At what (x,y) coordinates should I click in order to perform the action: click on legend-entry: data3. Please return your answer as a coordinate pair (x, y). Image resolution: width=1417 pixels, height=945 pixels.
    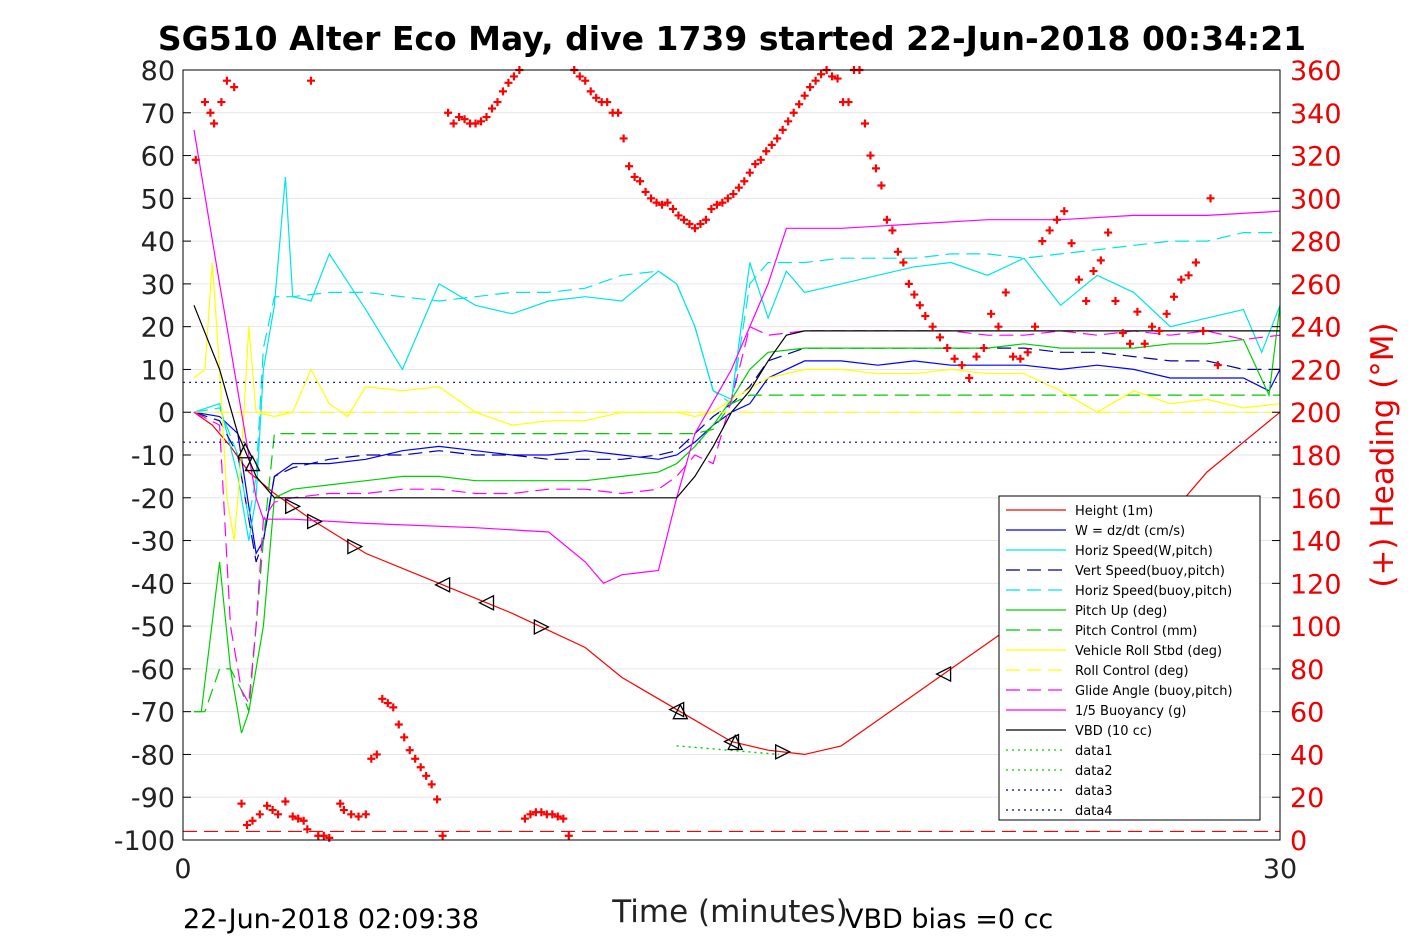
    Looking at the image, I should click on (1094, 791).